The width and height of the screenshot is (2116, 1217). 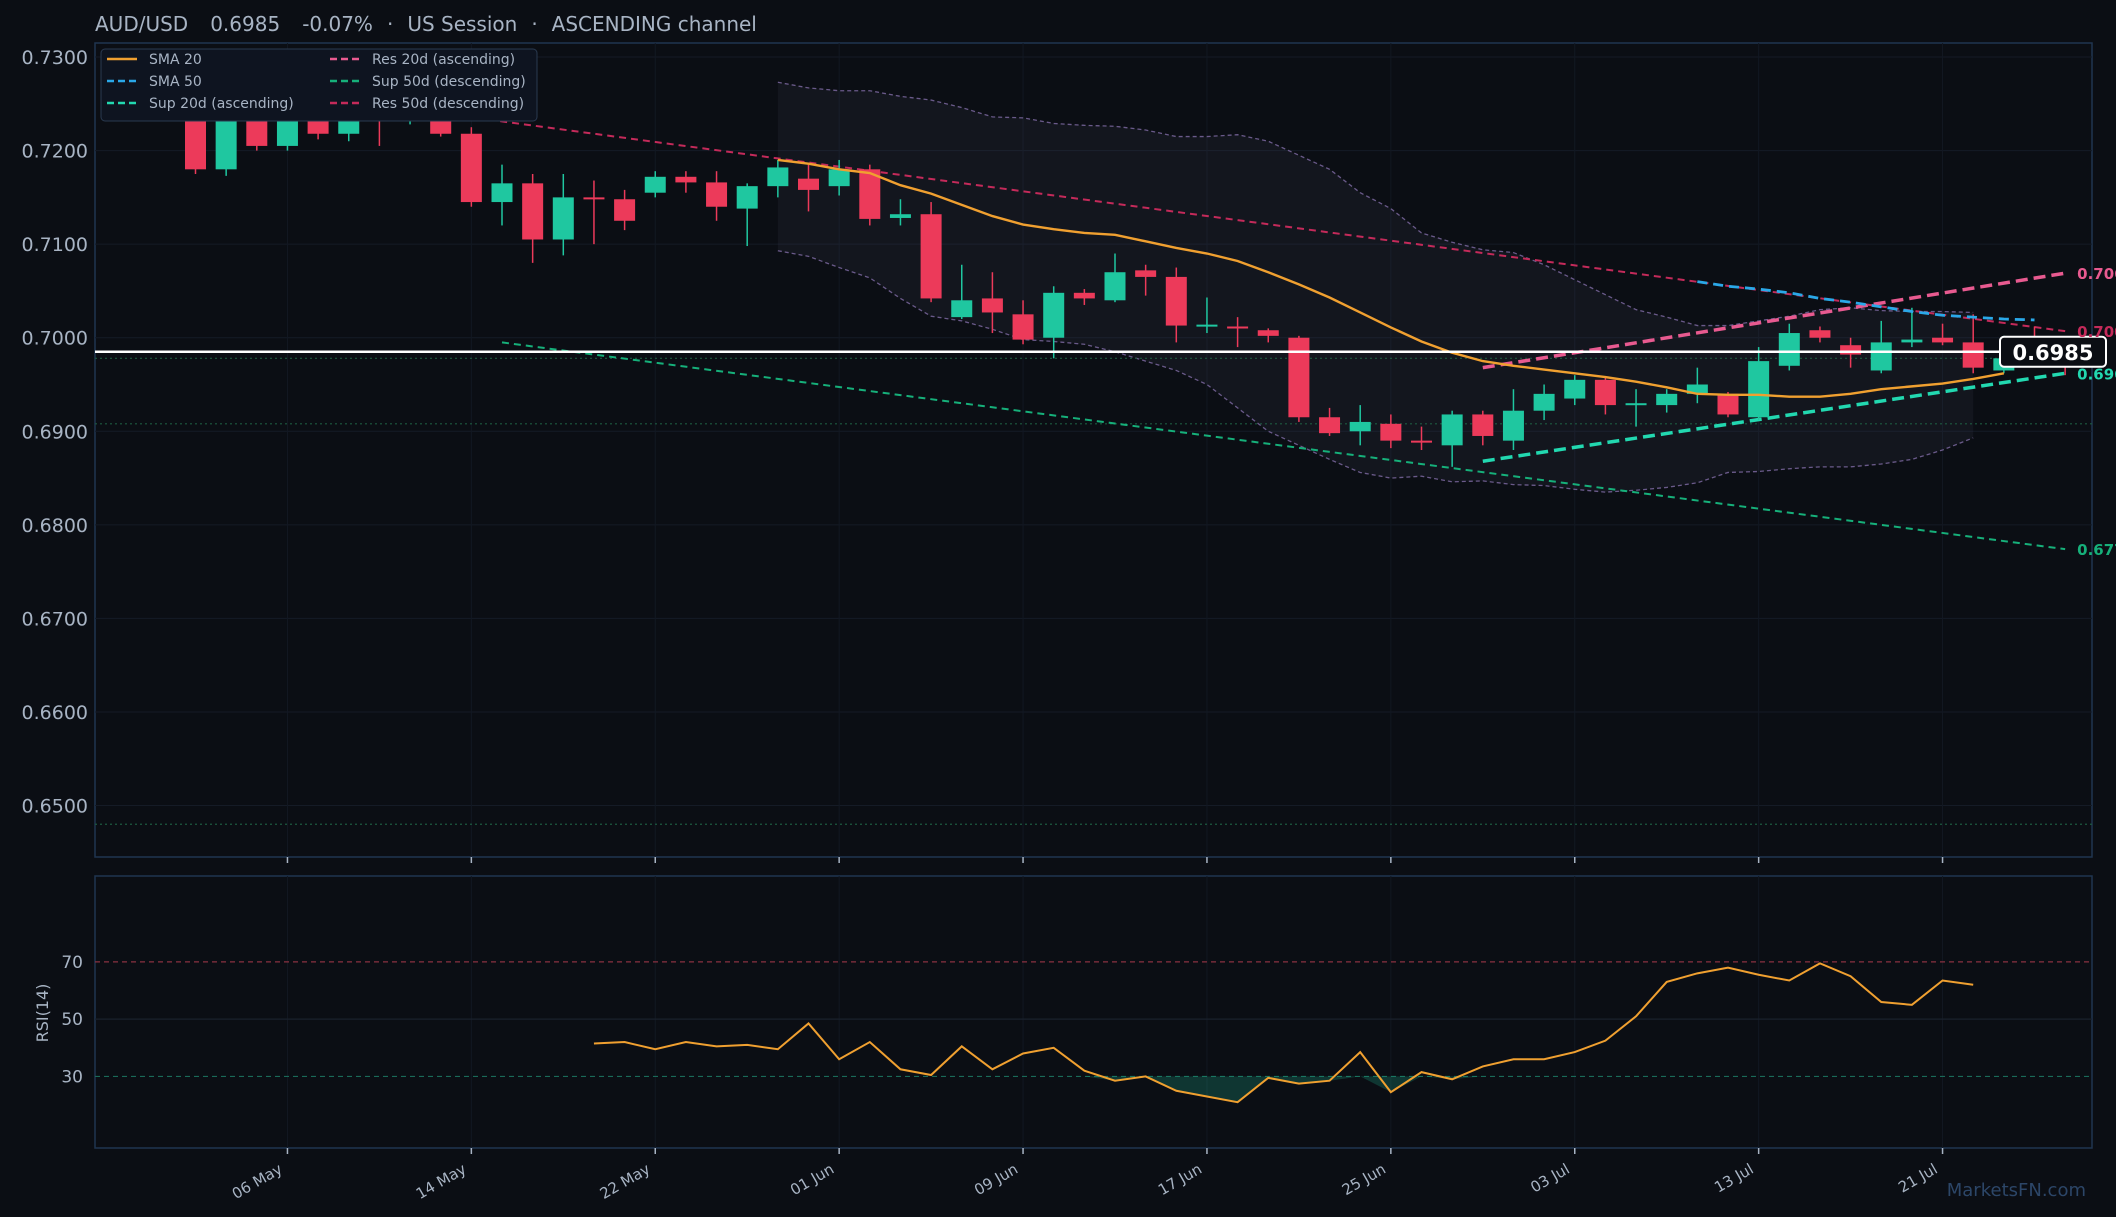 I want to click on header-change: -0.07%, so click(x=337, y=24).